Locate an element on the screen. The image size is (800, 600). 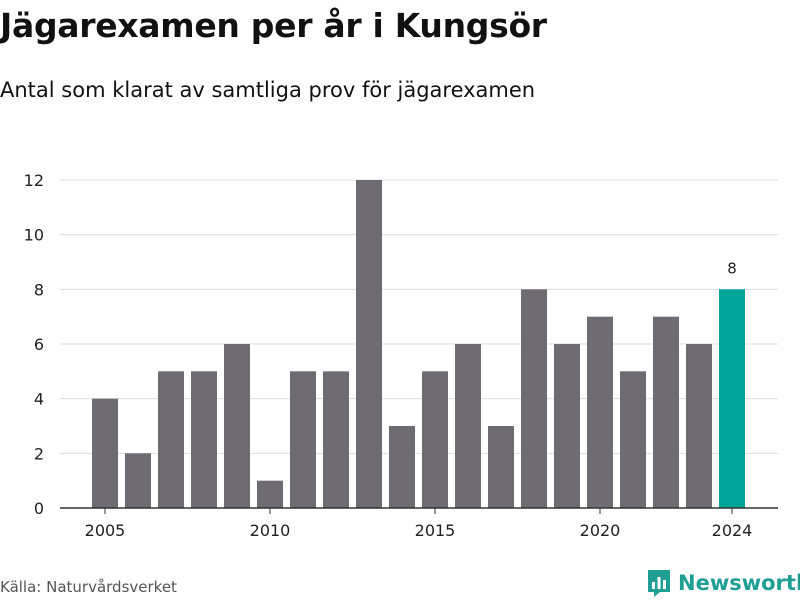
y-axis-ticks: 0 2 4 6 8 10 12 is located at coordinates (34, 344).